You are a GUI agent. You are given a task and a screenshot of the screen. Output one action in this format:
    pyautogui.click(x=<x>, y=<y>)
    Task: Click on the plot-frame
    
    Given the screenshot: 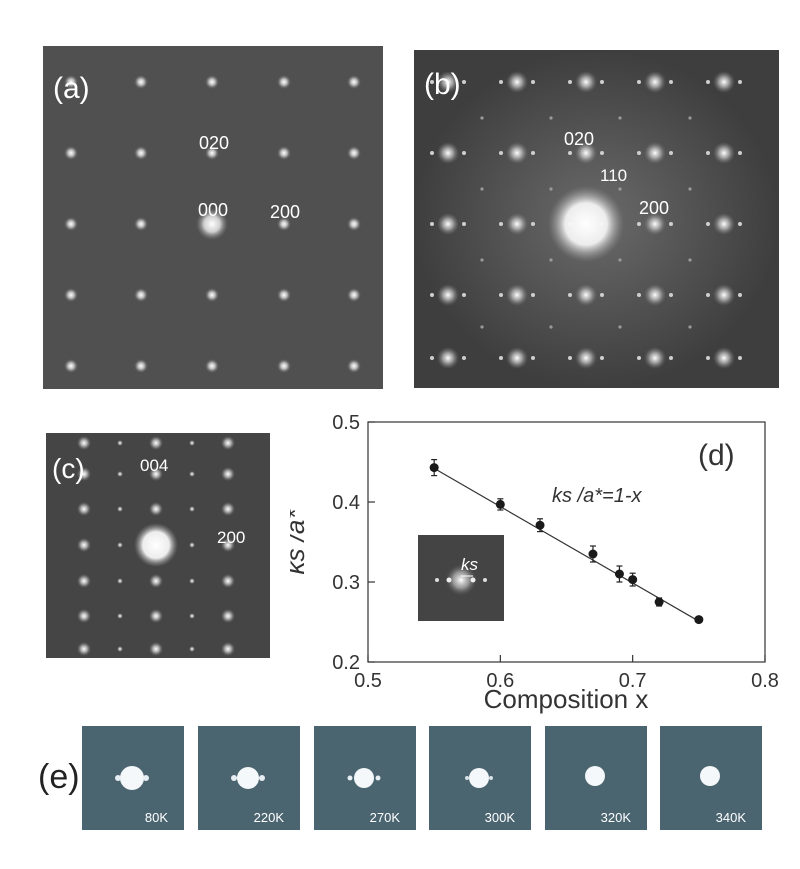 What is the action you would take?
    pyautogui.click(x=566, y=542)
    